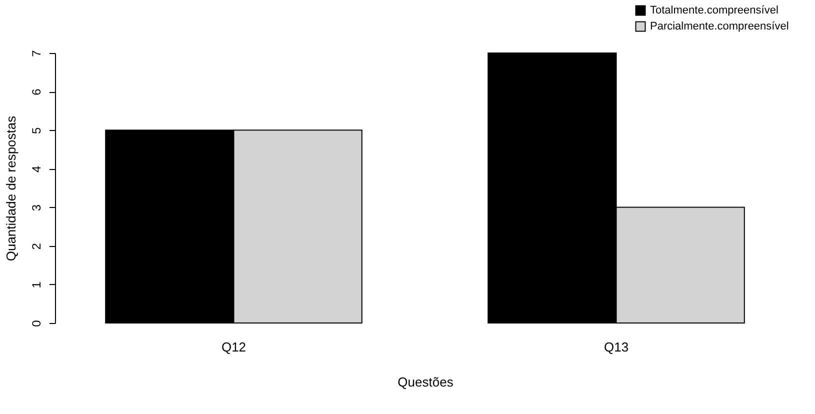 The image size is (815, 414). I want to click on x-tick-label: Q13, so click(616, 347).